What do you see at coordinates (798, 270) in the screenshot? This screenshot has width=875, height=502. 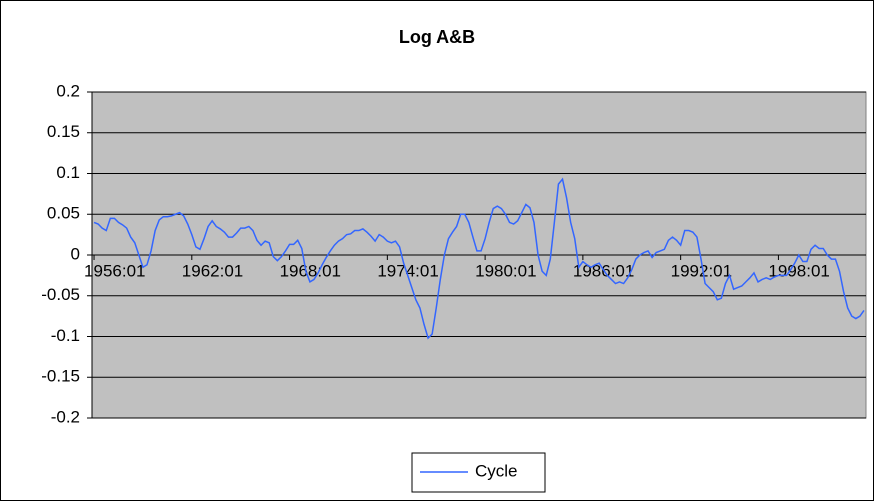 I see `x-tick-label: 1998:01` at bounding box center [798, 270].